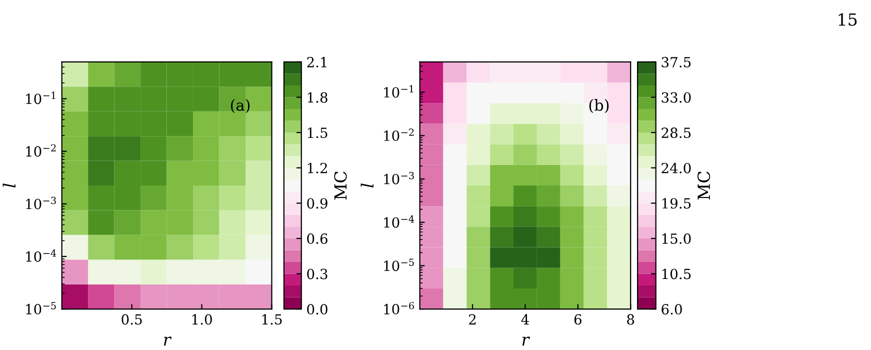 This screenshot has width=871, height=350. What do you see at coordinates (317, 203) in the screenshot?
I see `color-bar-label: 0.9` at bounding box center [317, 203].